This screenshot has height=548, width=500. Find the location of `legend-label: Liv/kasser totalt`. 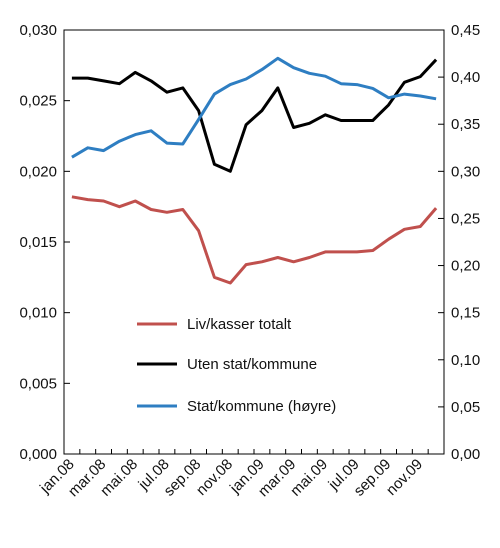

legend-label: Liv/kasser totalt is located at coordinates (239, 324).